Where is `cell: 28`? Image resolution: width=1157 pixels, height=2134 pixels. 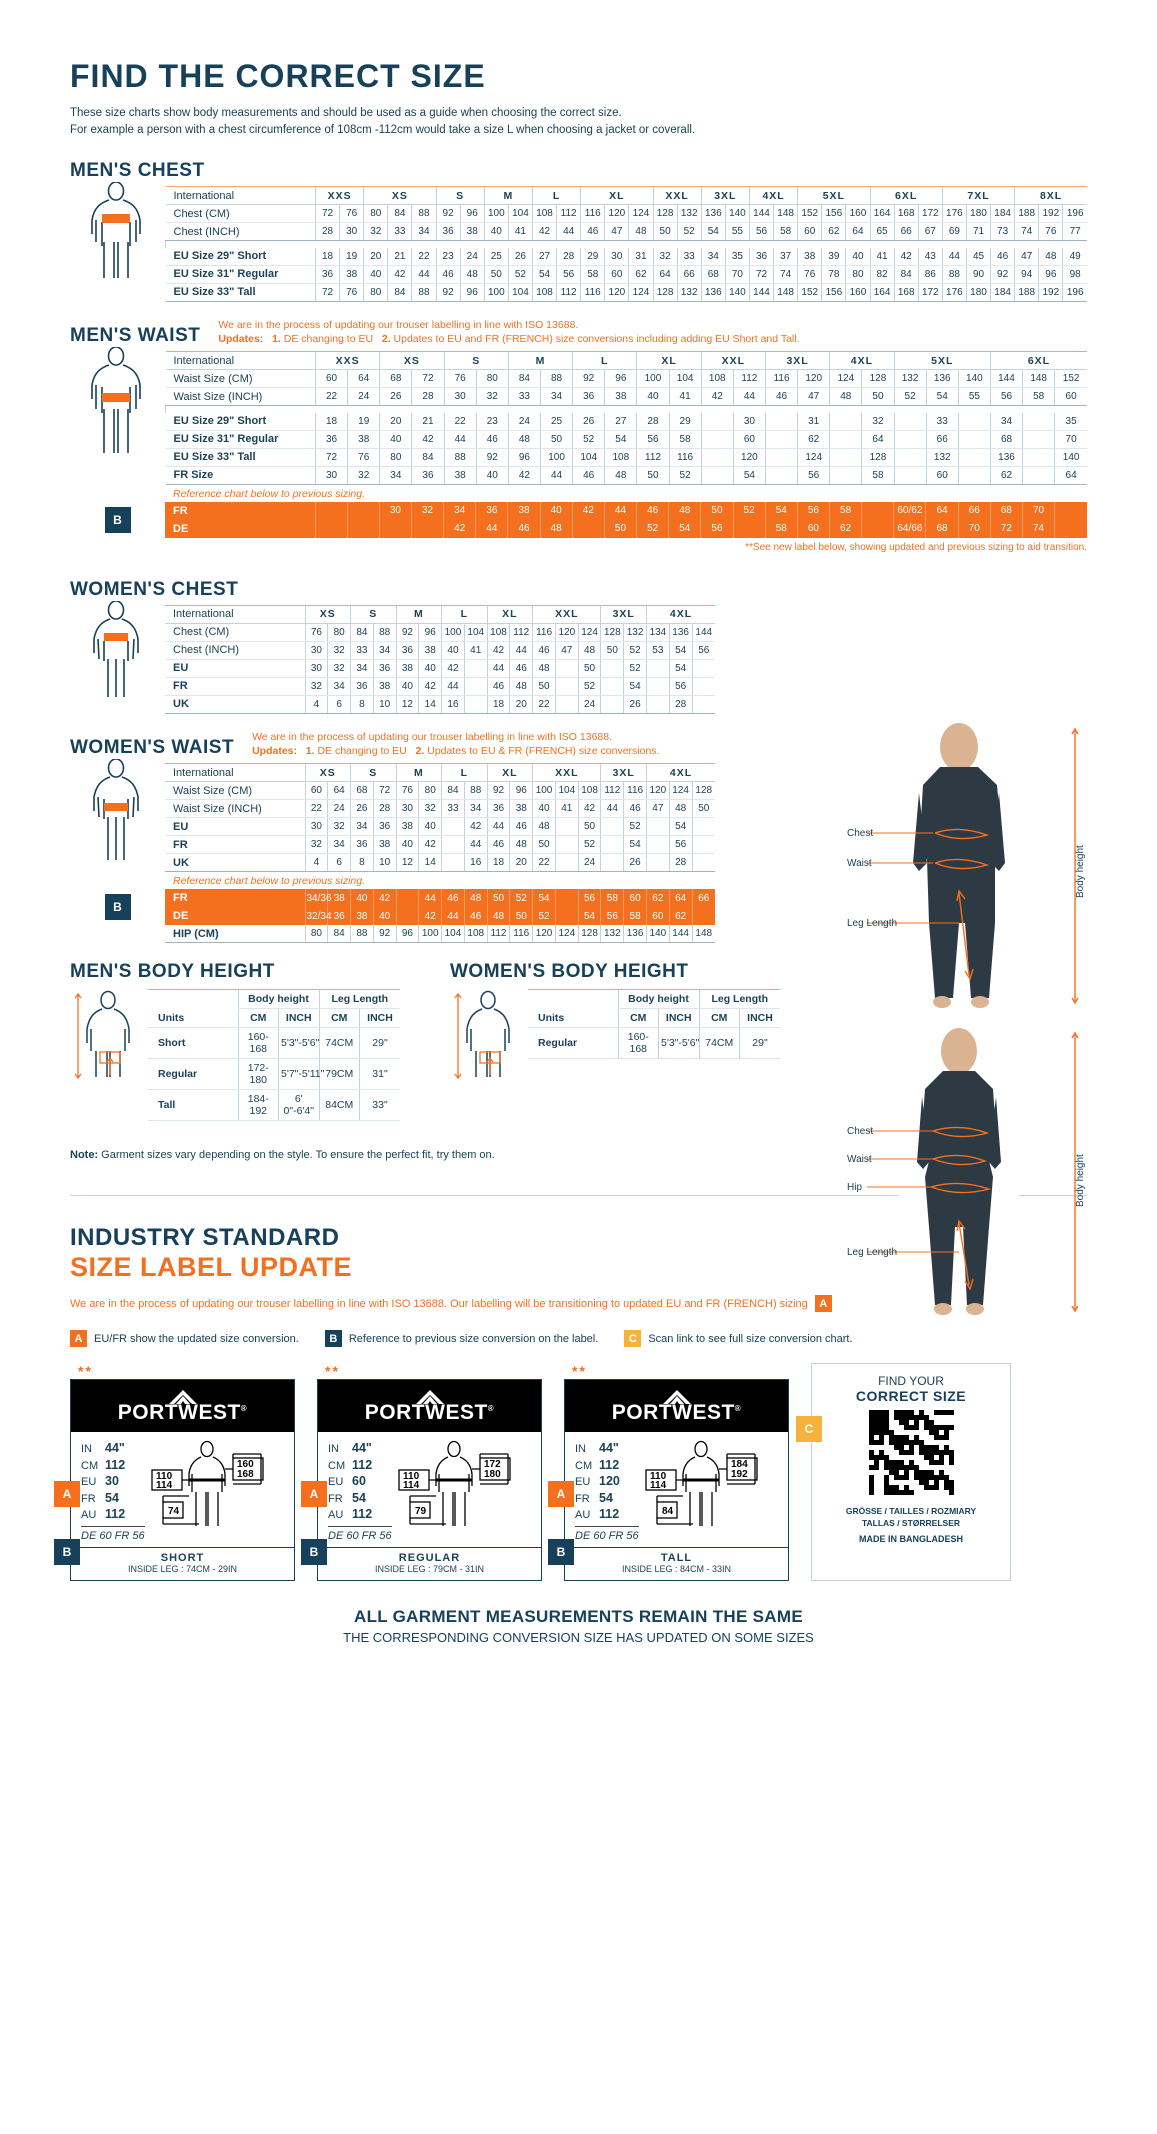 cell: 28 is located at coordinates (653, 421).